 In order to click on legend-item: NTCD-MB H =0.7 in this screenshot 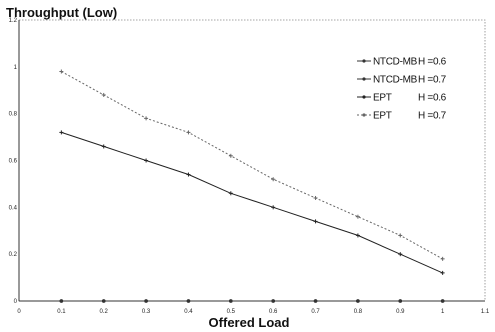, I will do `click(402, 80)`.